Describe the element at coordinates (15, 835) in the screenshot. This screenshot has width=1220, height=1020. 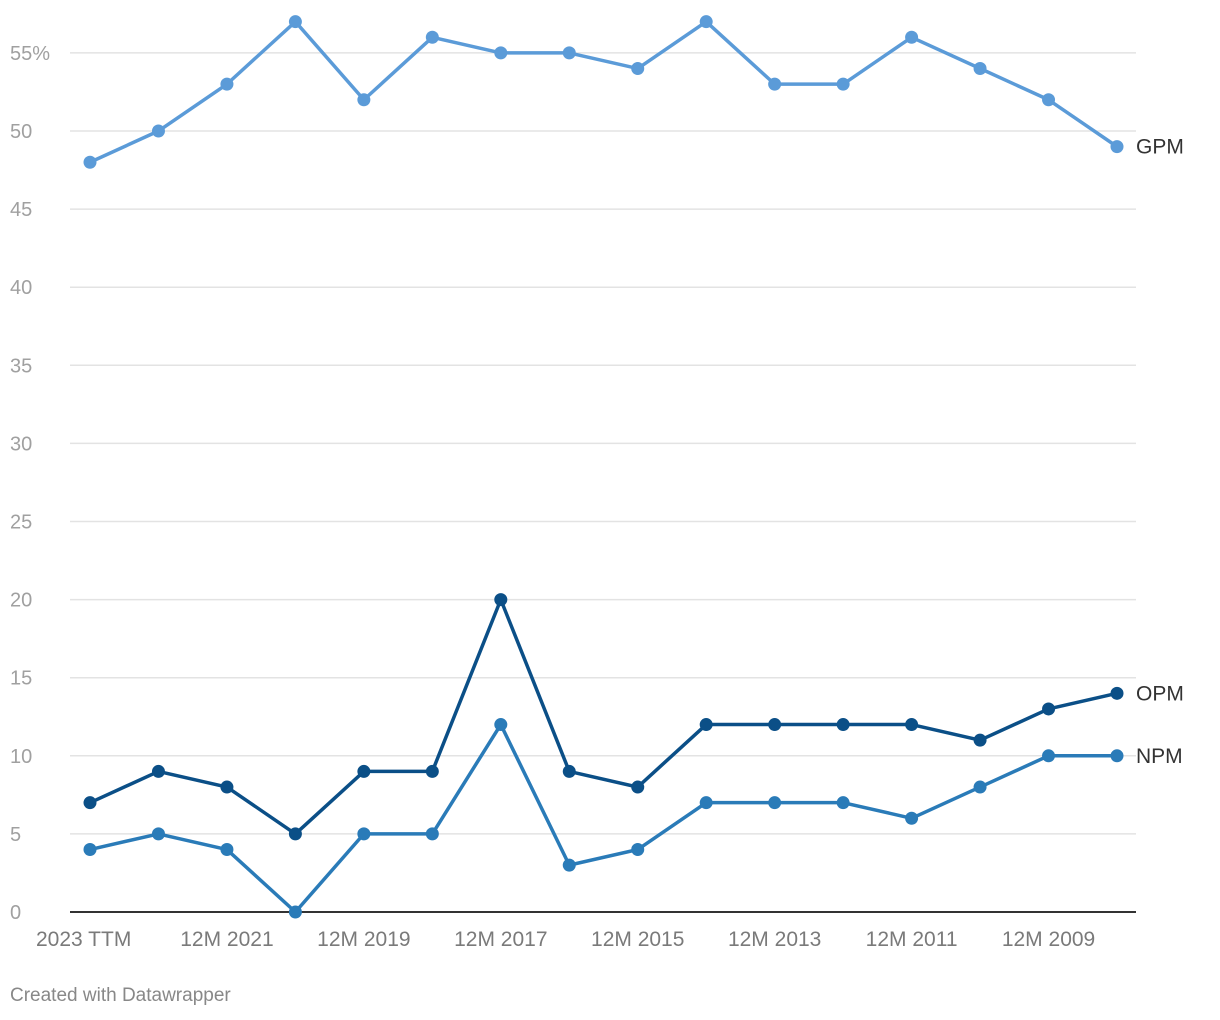
I see `y-tick-label: 5` at that location.